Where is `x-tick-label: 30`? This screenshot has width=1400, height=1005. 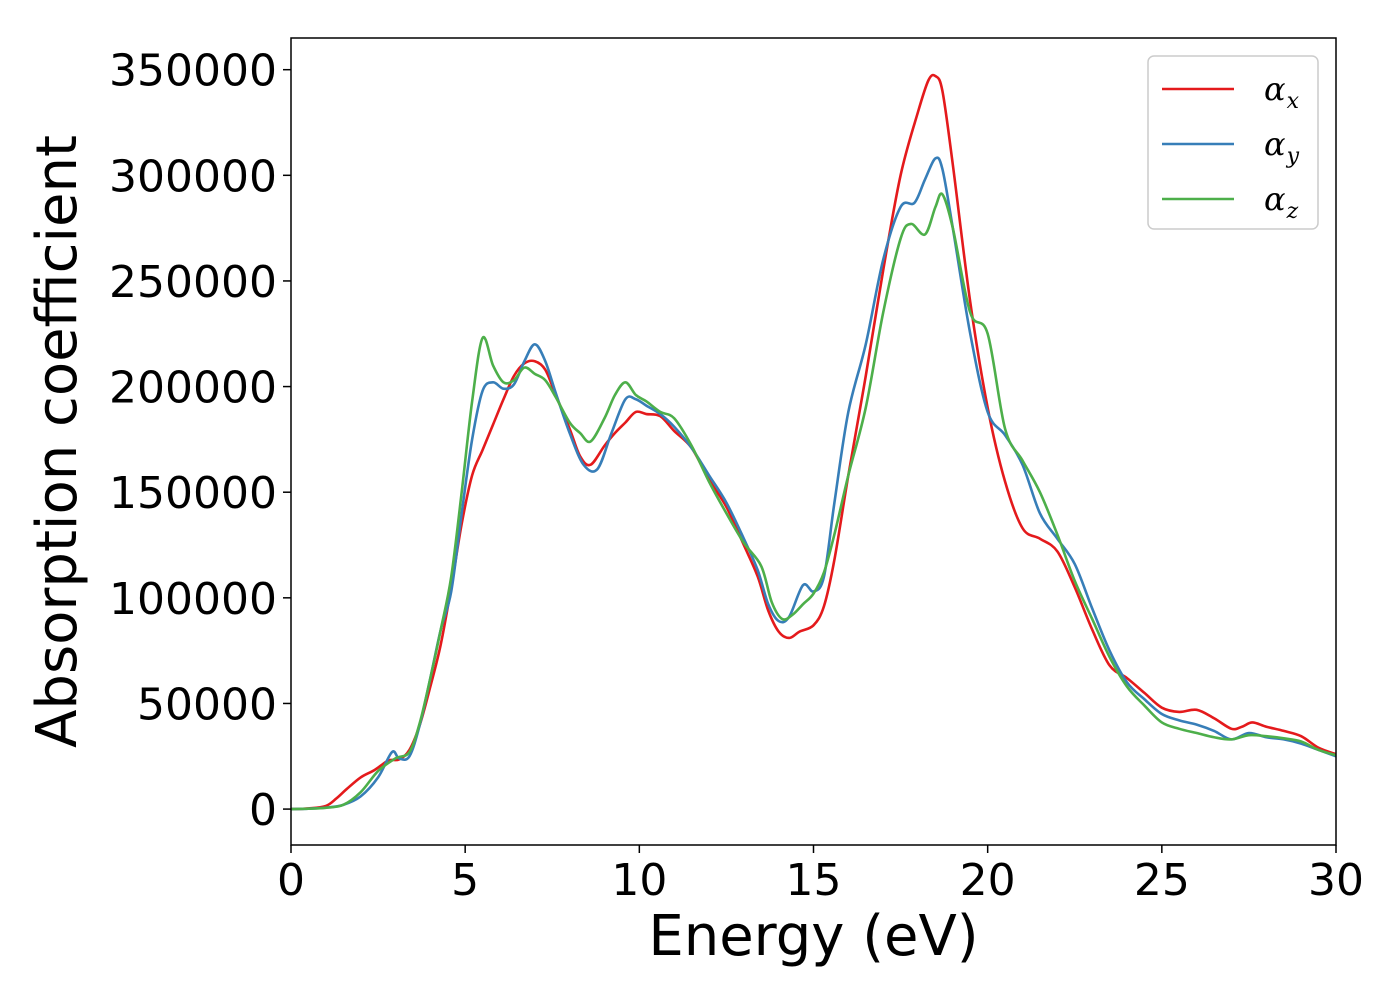 x-tick-label: 30 is located at coordinates (1336, 880).